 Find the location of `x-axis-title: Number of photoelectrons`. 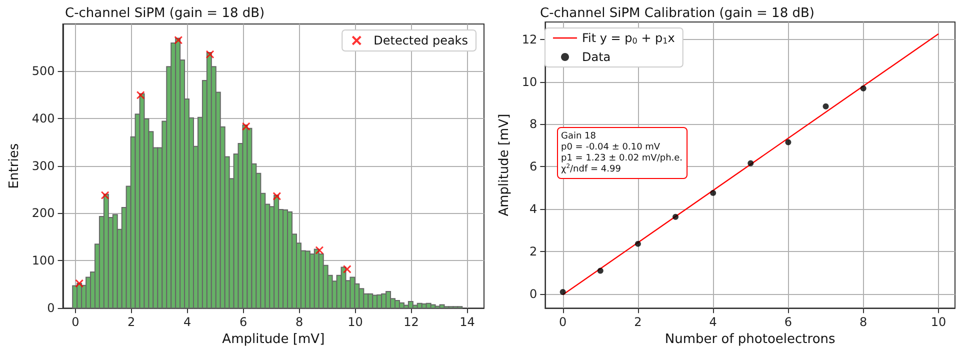

x-axis-title: Number of photoelectrons is located at coordinates (750, 339).